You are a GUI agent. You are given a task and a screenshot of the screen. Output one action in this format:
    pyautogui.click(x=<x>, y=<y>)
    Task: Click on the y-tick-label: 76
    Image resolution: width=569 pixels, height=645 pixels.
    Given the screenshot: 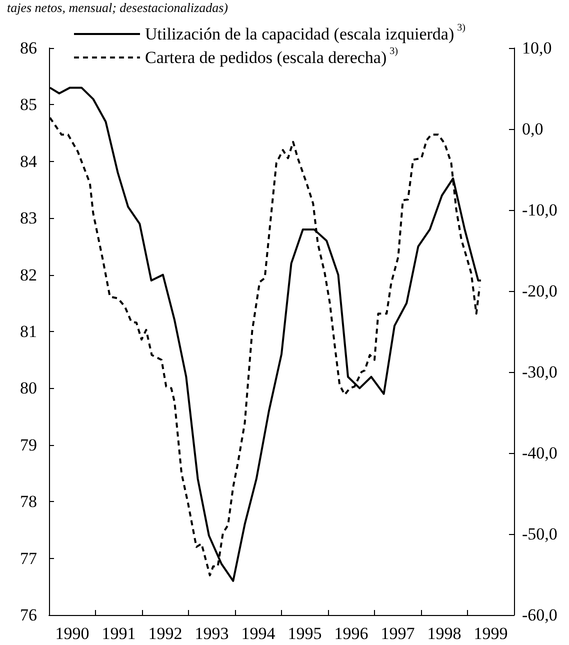 What is the action you would take?
    pyautogui.click(x=28, y=615)
    